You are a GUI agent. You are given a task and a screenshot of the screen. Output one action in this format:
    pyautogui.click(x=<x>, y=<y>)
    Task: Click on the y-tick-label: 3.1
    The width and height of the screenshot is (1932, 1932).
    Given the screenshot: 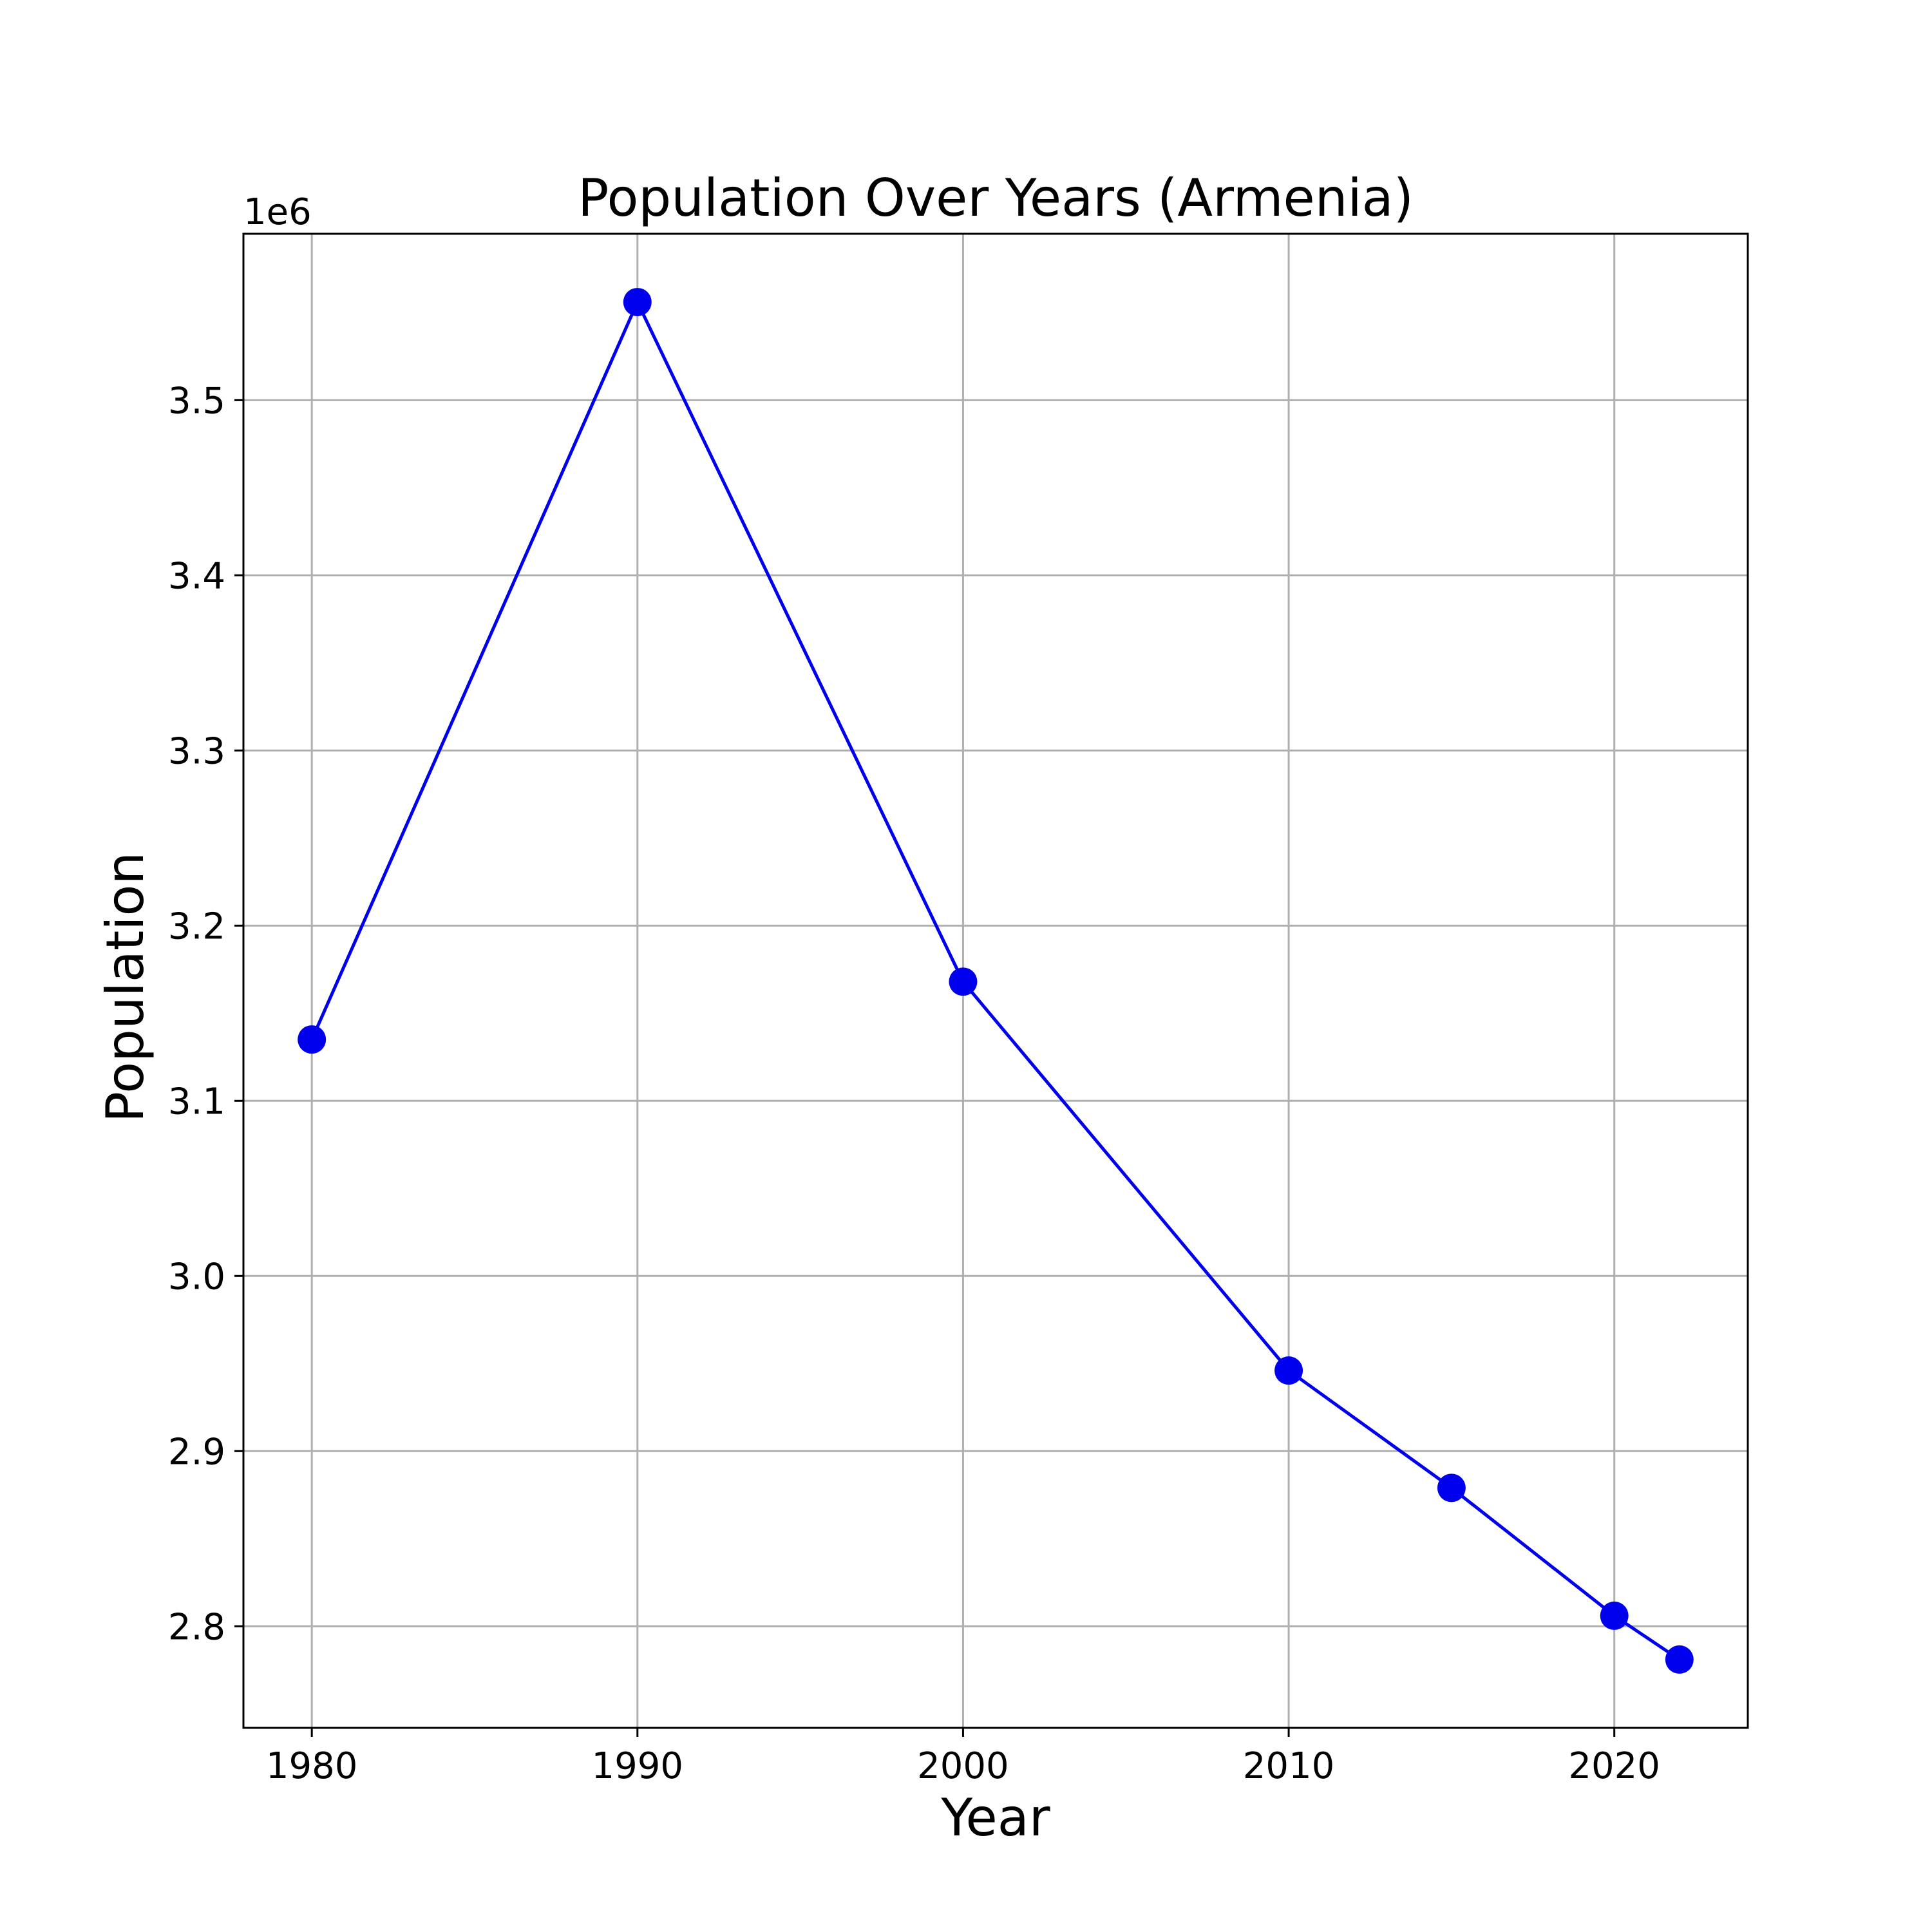 What is the action you would take?
    pyautogui.click(x=197, y=1101)
    